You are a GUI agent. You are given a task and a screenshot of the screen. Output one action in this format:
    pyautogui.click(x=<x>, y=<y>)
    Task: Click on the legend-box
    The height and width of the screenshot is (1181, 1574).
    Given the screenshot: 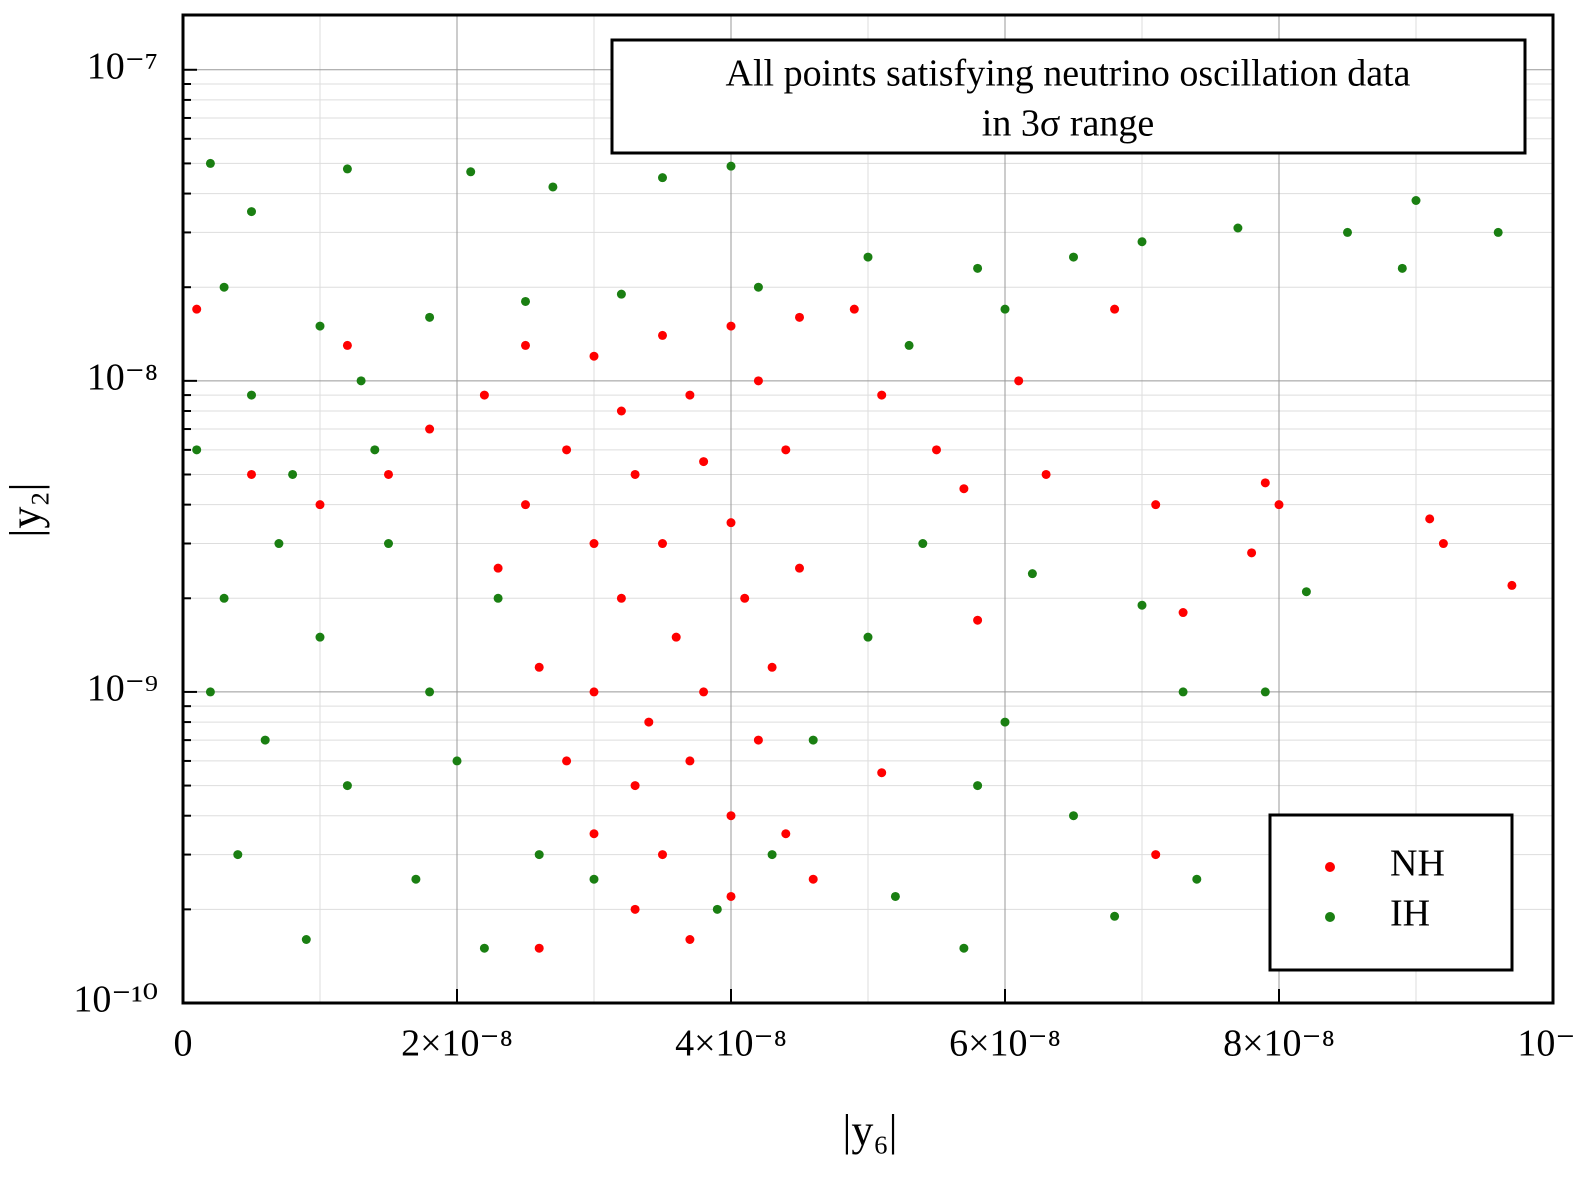 What is the action you would take?
    pyautogui.click(x=1391, y=892)
    